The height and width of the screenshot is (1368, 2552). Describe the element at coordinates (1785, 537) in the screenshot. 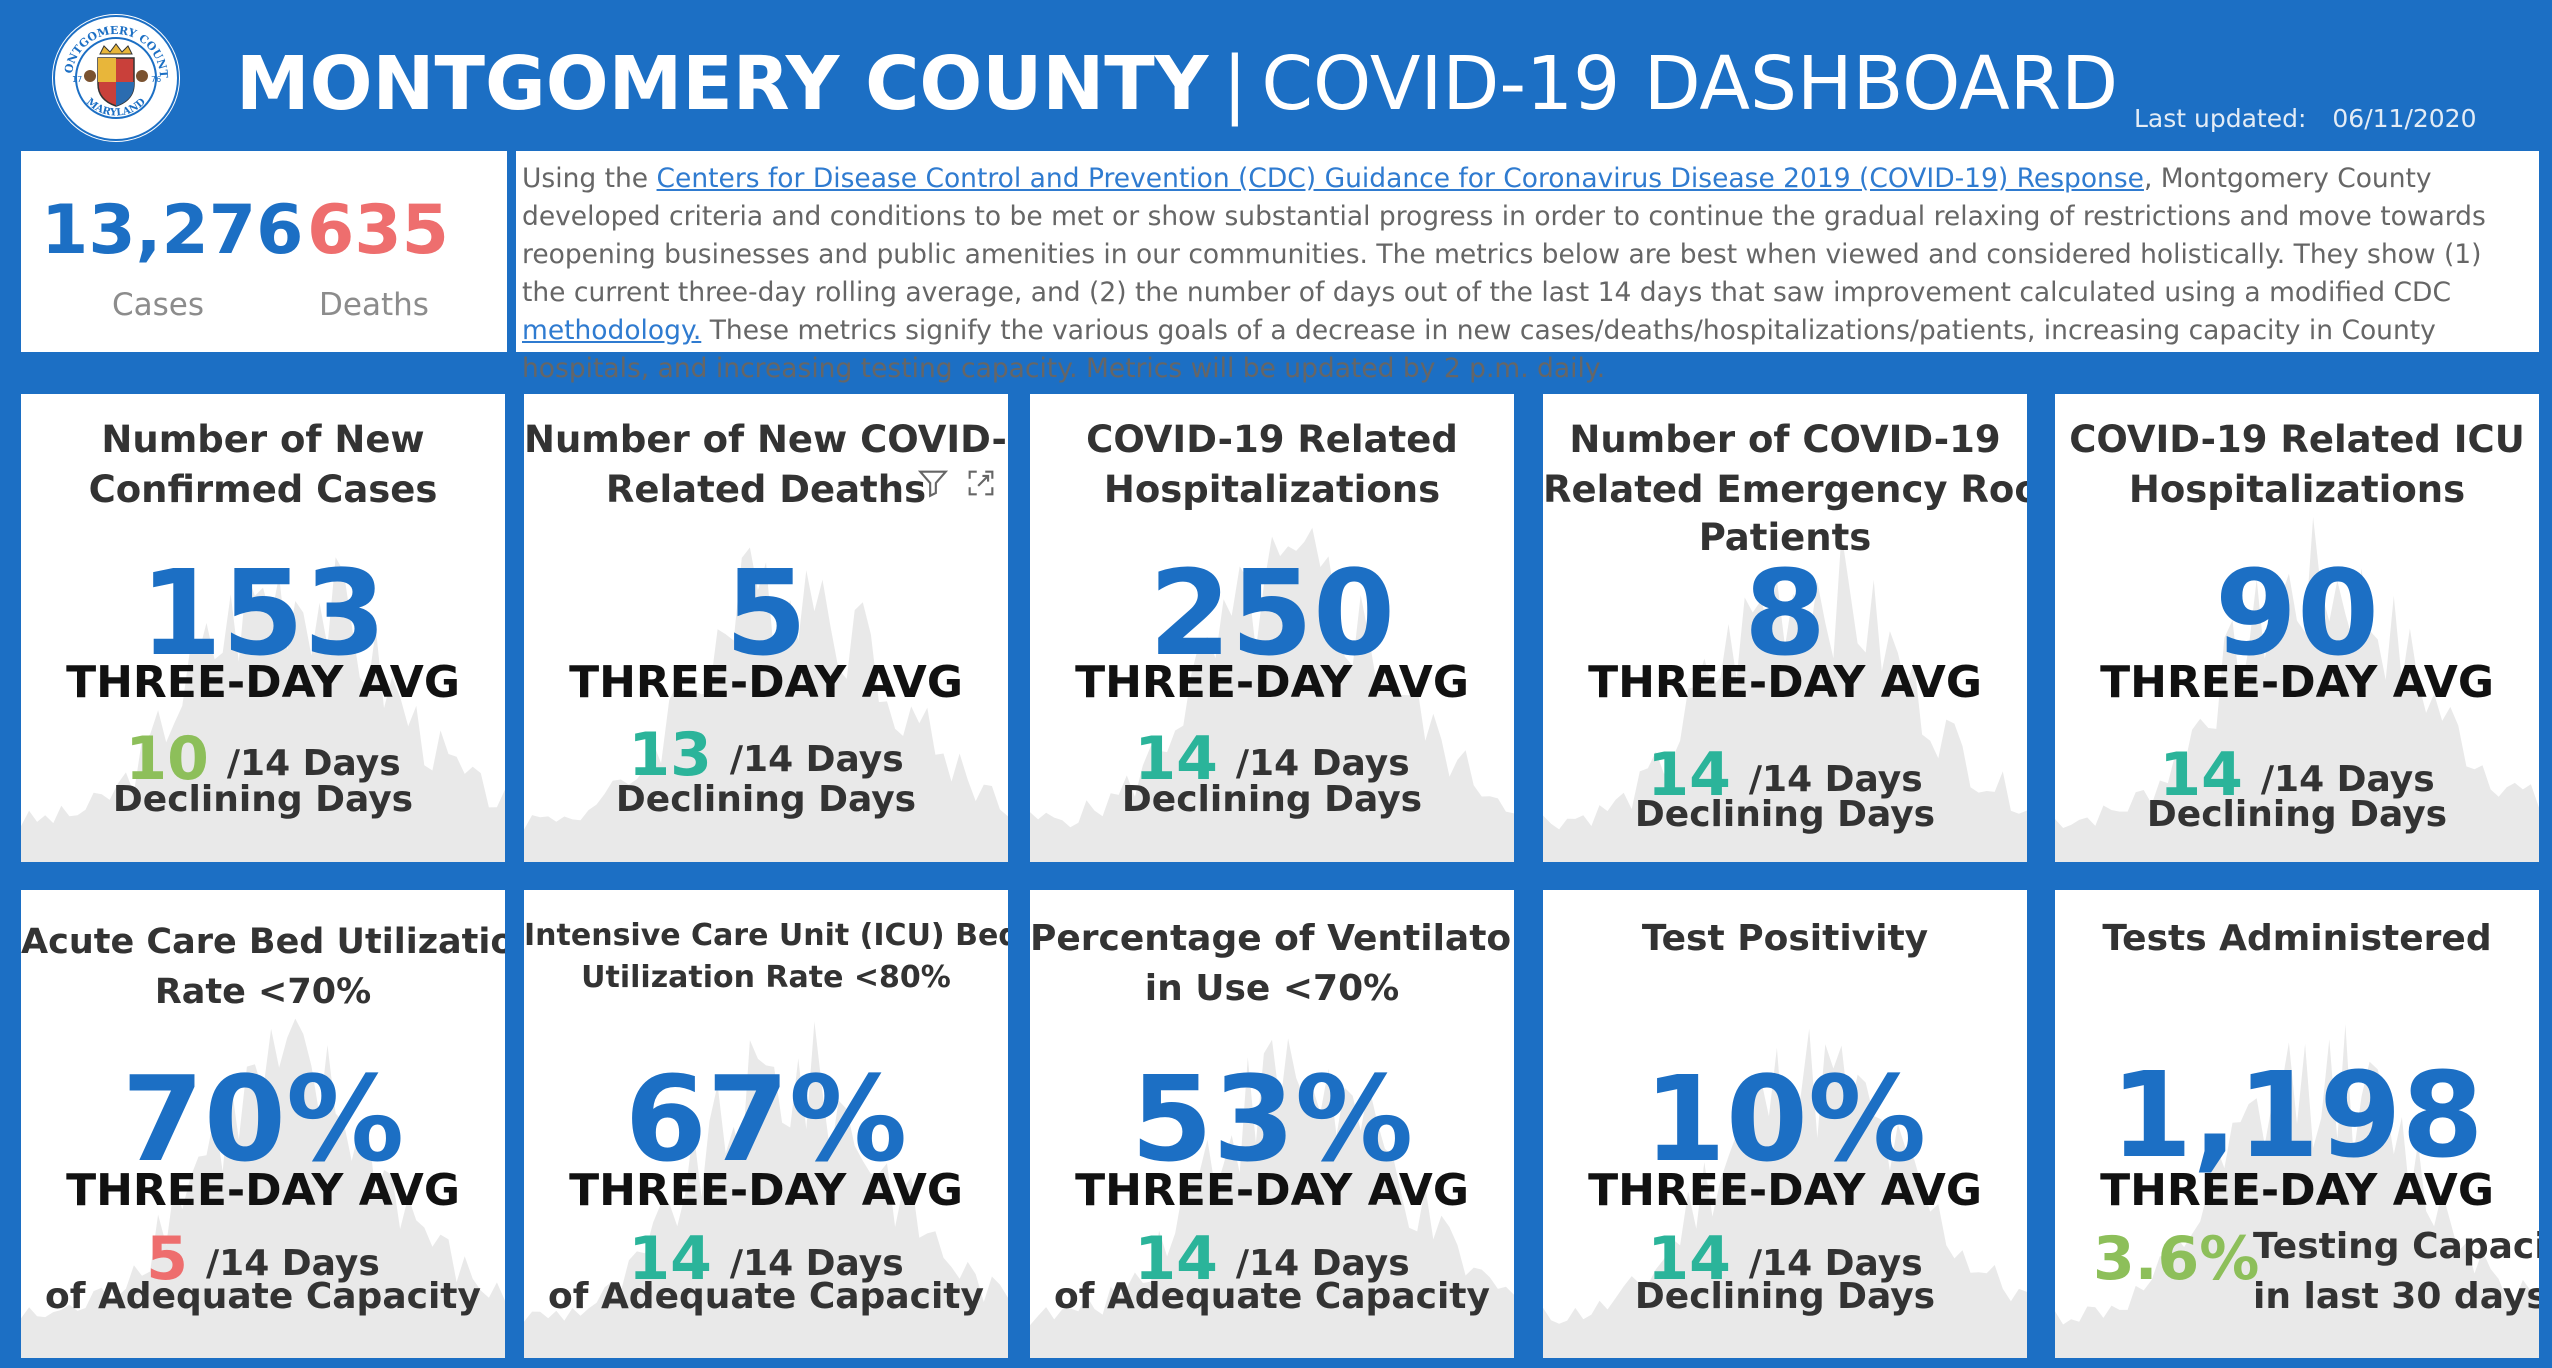

I see `card-title-line: Patients` at that location.